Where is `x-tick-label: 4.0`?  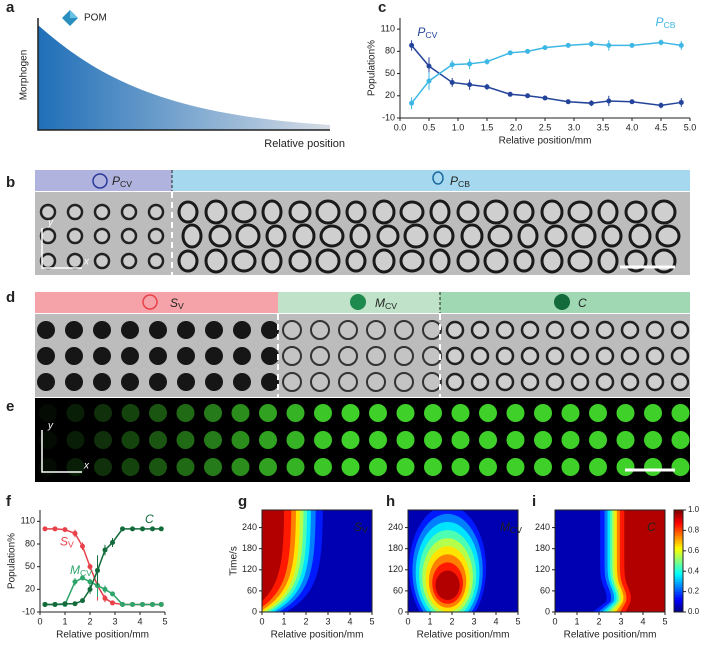 x-tick-label: 4.0 is located at coordinates (632, 127).